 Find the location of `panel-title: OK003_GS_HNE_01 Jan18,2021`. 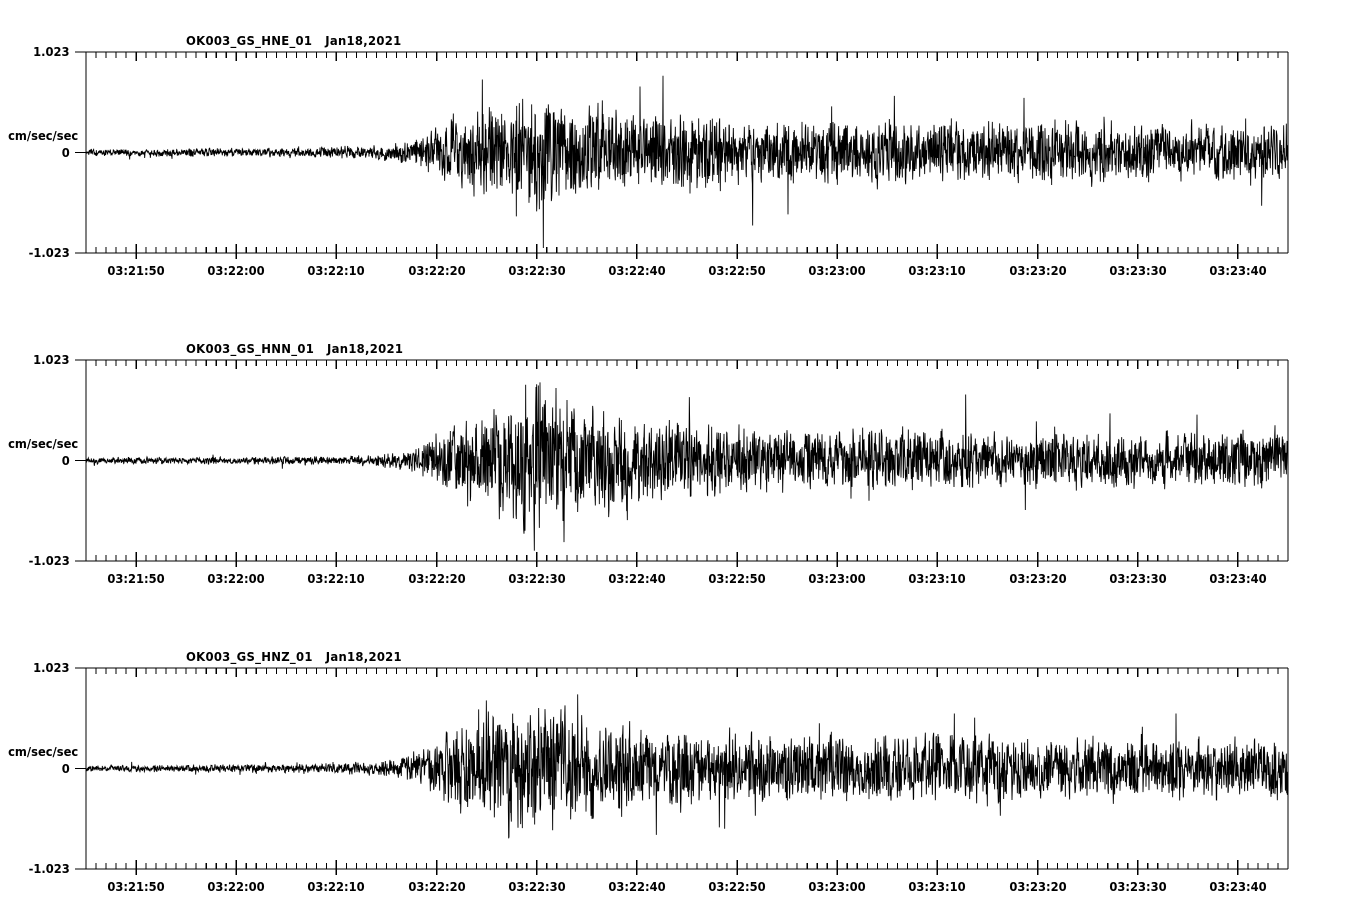

panel-title: OK003_GS_HNE_01 Jan18,2021 is located at coordinates (294, 40).